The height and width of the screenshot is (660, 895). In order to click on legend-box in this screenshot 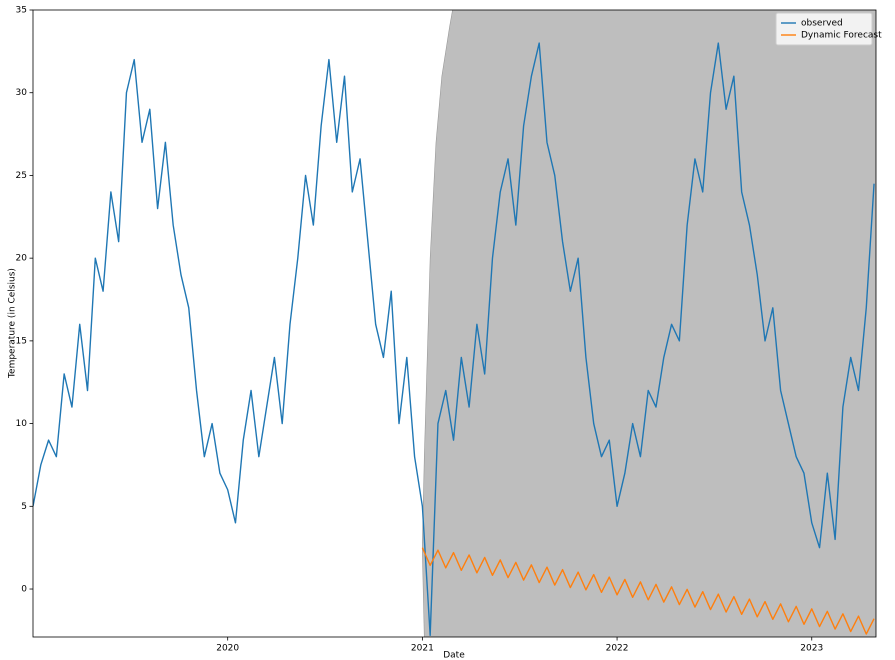, I will do `click(824, 29)`.